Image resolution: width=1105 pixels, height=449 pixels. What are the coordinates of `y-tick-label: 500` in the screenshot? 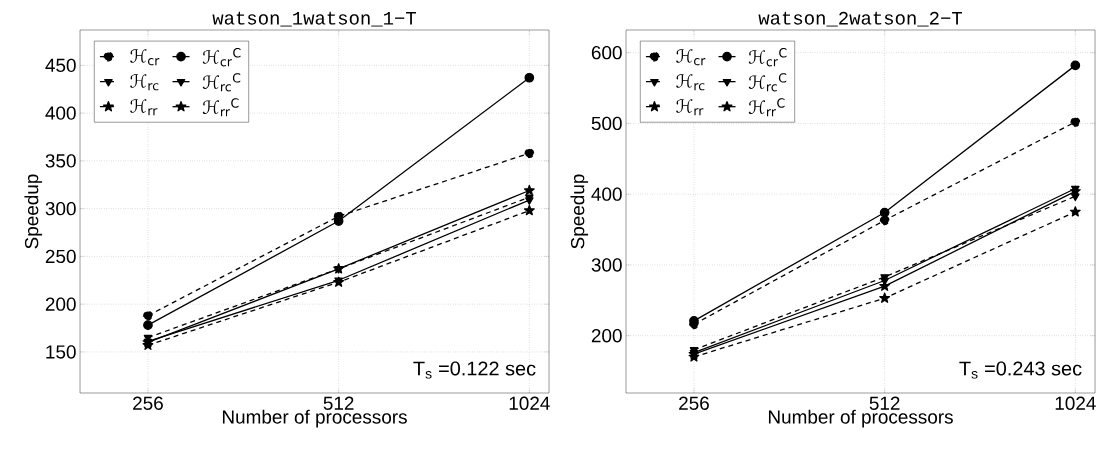 It's located at (606, 123).